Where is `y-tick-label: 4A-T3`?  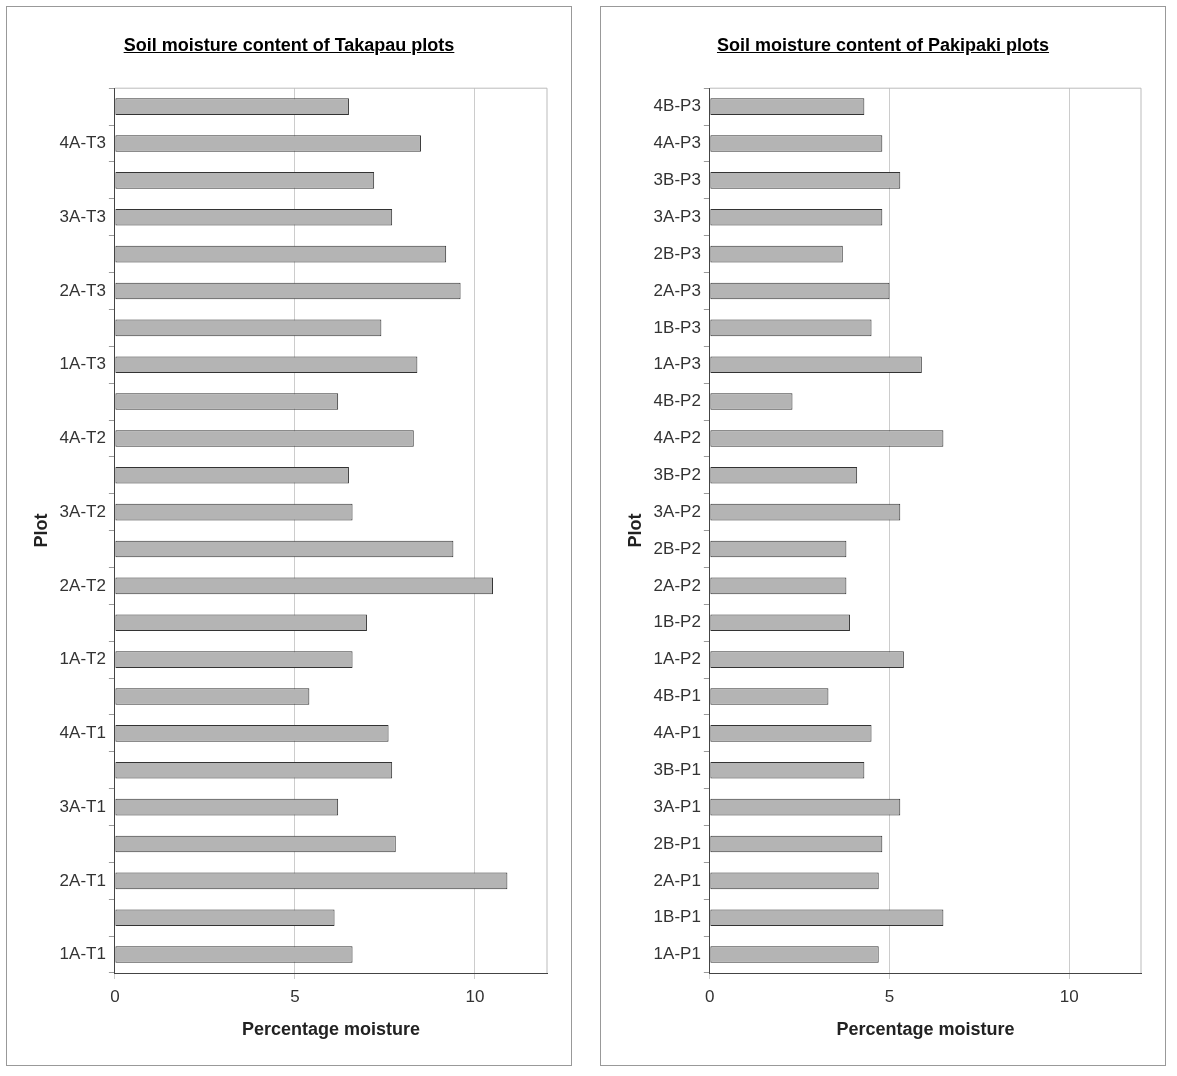 y-tick-label: 4A-T3 is located at coordinates (82, 143).